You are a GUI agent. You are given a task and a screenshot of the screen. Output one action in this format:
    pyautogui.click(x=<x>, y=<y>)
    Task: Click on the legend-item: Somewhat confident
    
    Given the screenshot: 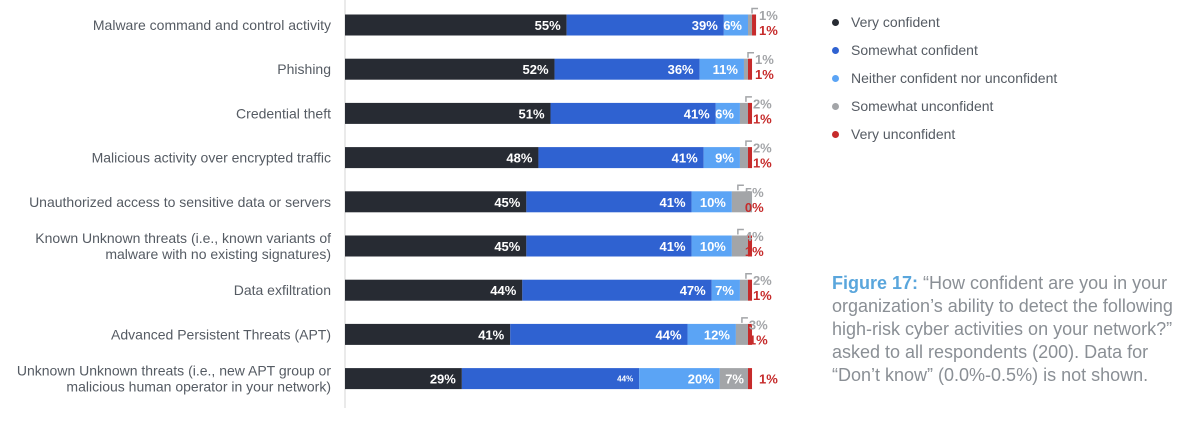 What is the action you would take?
    pyautogui.click(x=944, y=50)
    